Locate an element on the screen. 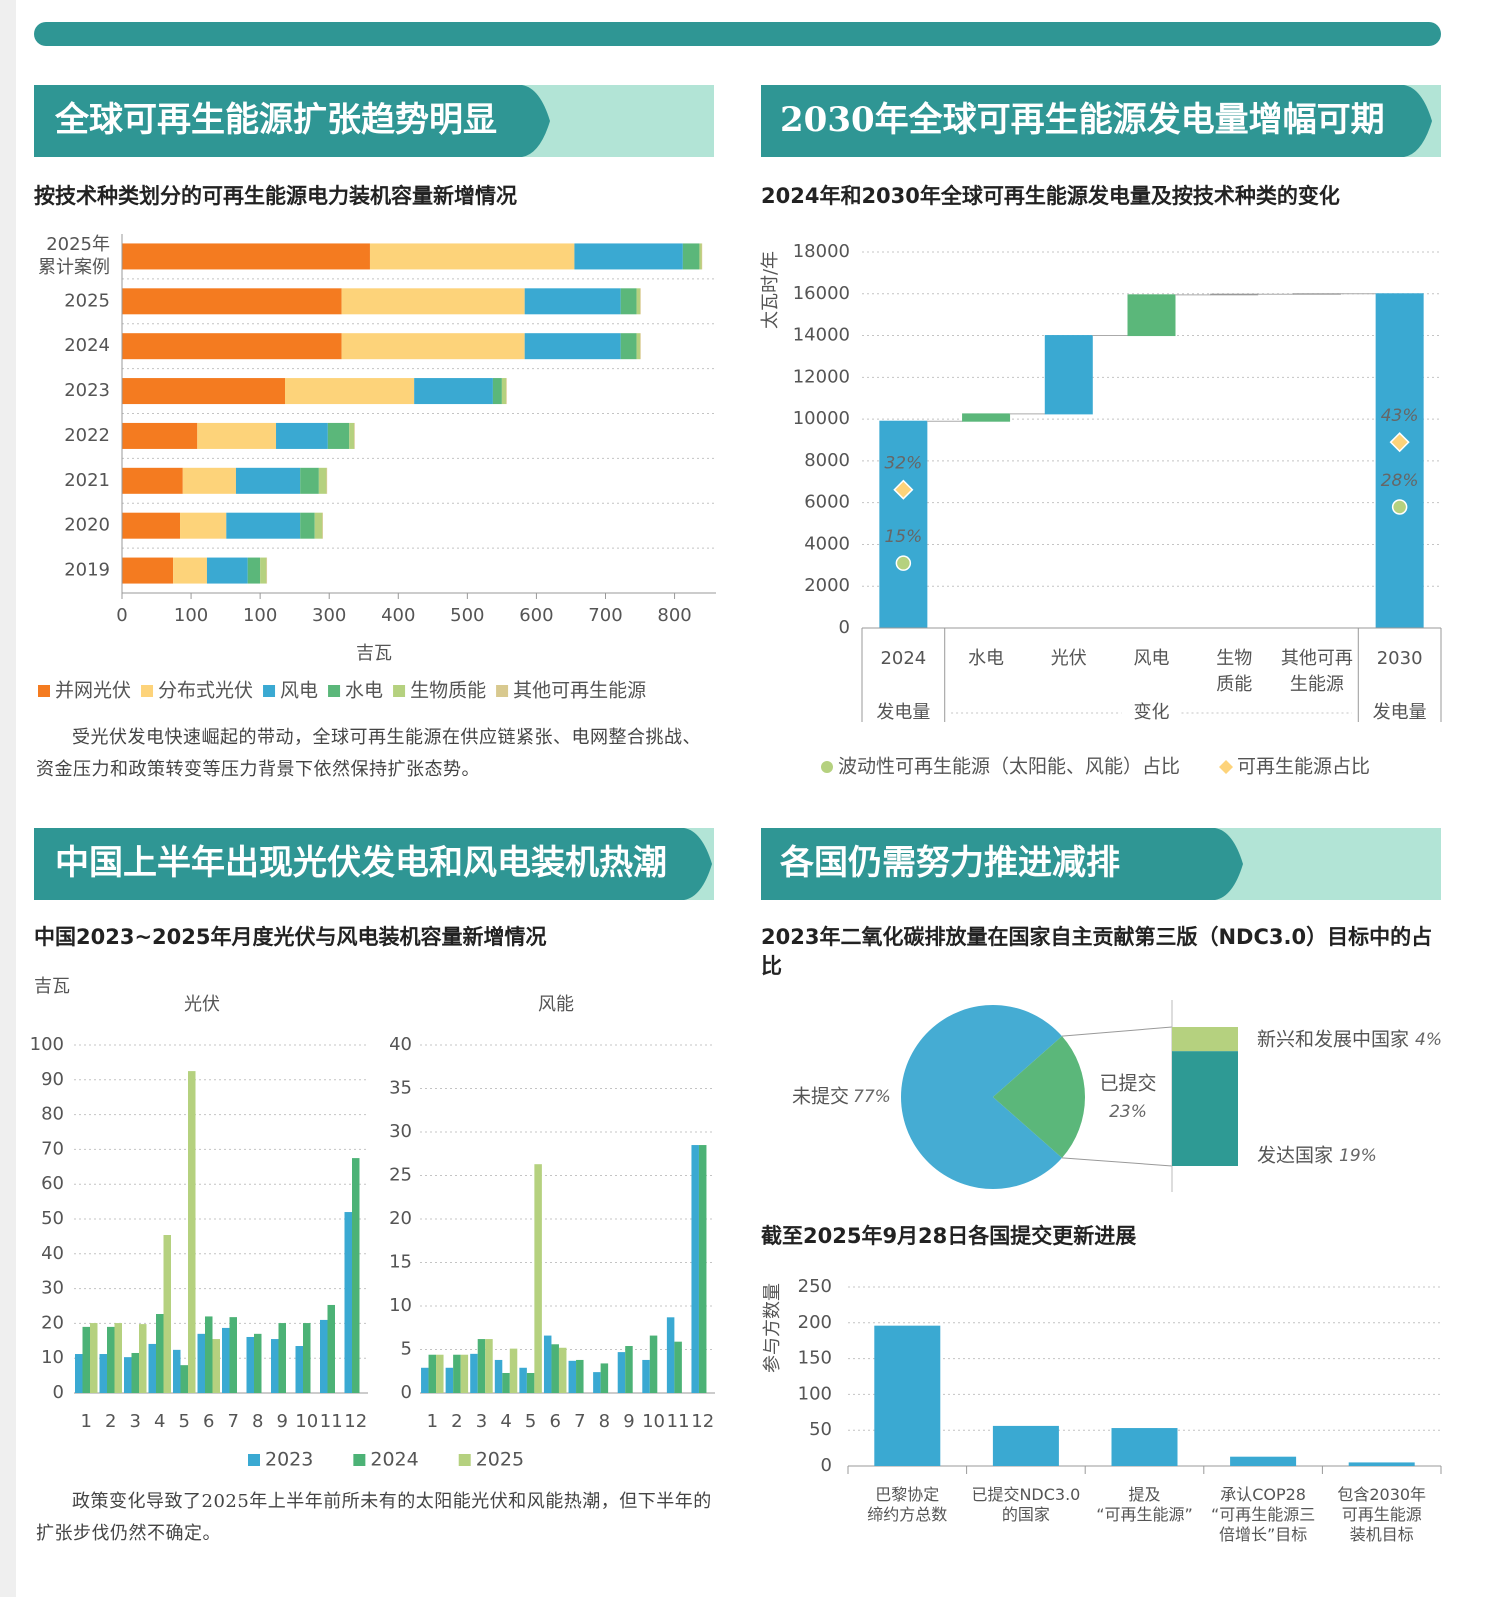 This screenshot has height=1597, width=1496. x-tick-label: 2030 is located at coordinates (1400, 658).